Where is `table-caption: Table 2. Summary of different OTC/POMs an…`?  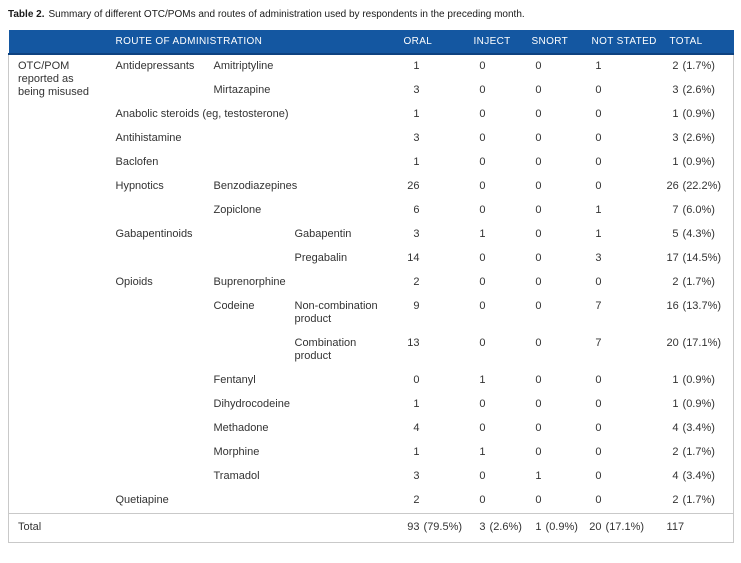 table-caption: Table 2. Summary of different OTC/POMs an… is located at coordinates (369, 14).